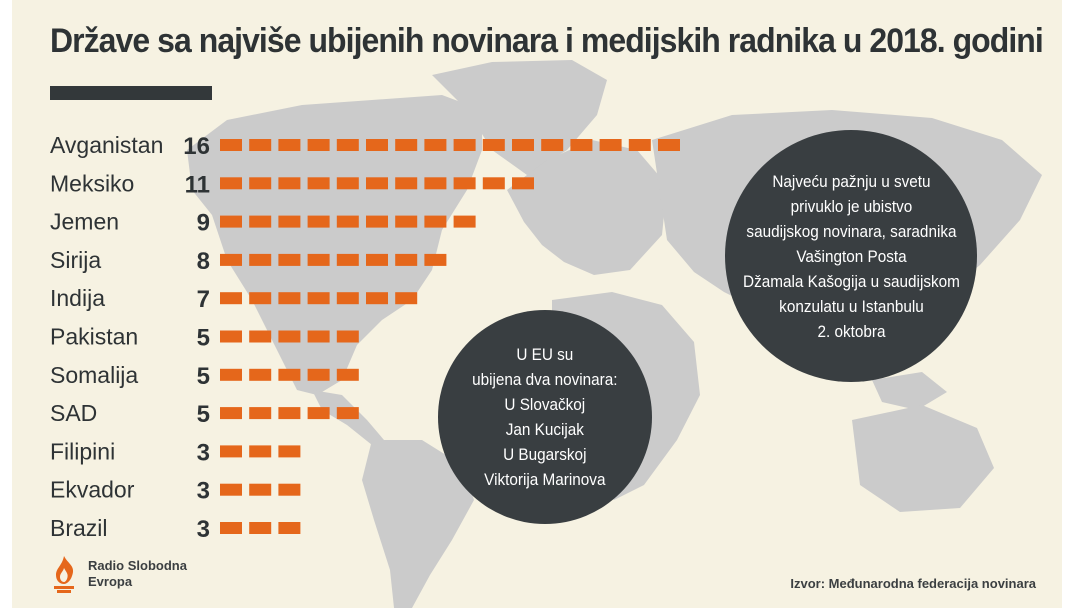  Describe the element at coordinates (203, 452) in the screenshot. I see `value-label-filipini: 3` at that location.